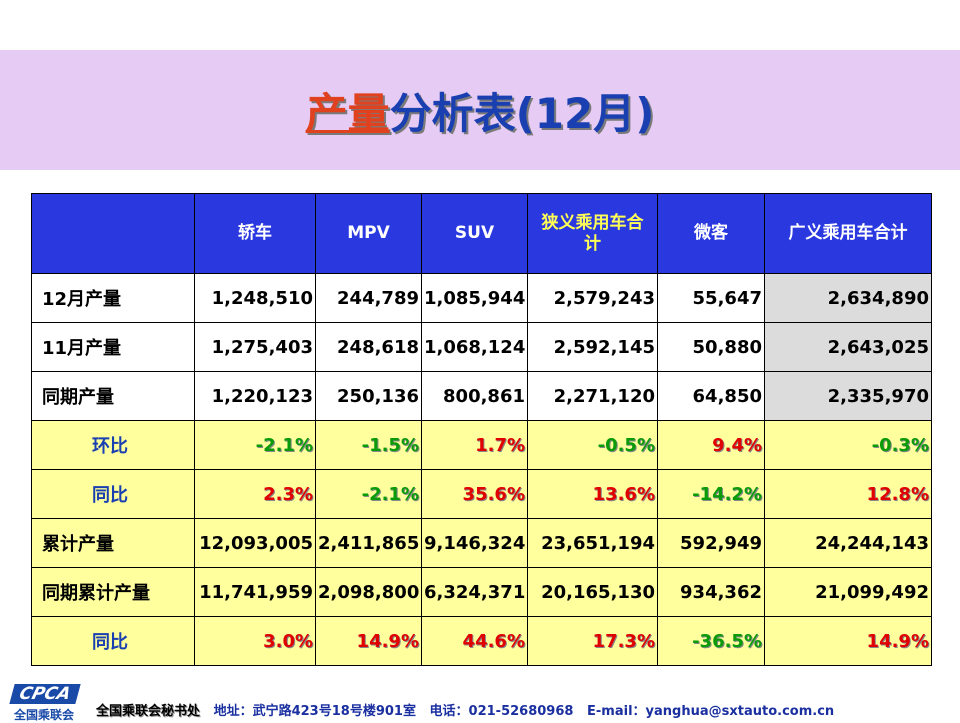 This screenshot has height=723, width=960. Describe the element at coordinates (474, 233) in the screenshot. I see `header-cell-suv: SUV` at that location.